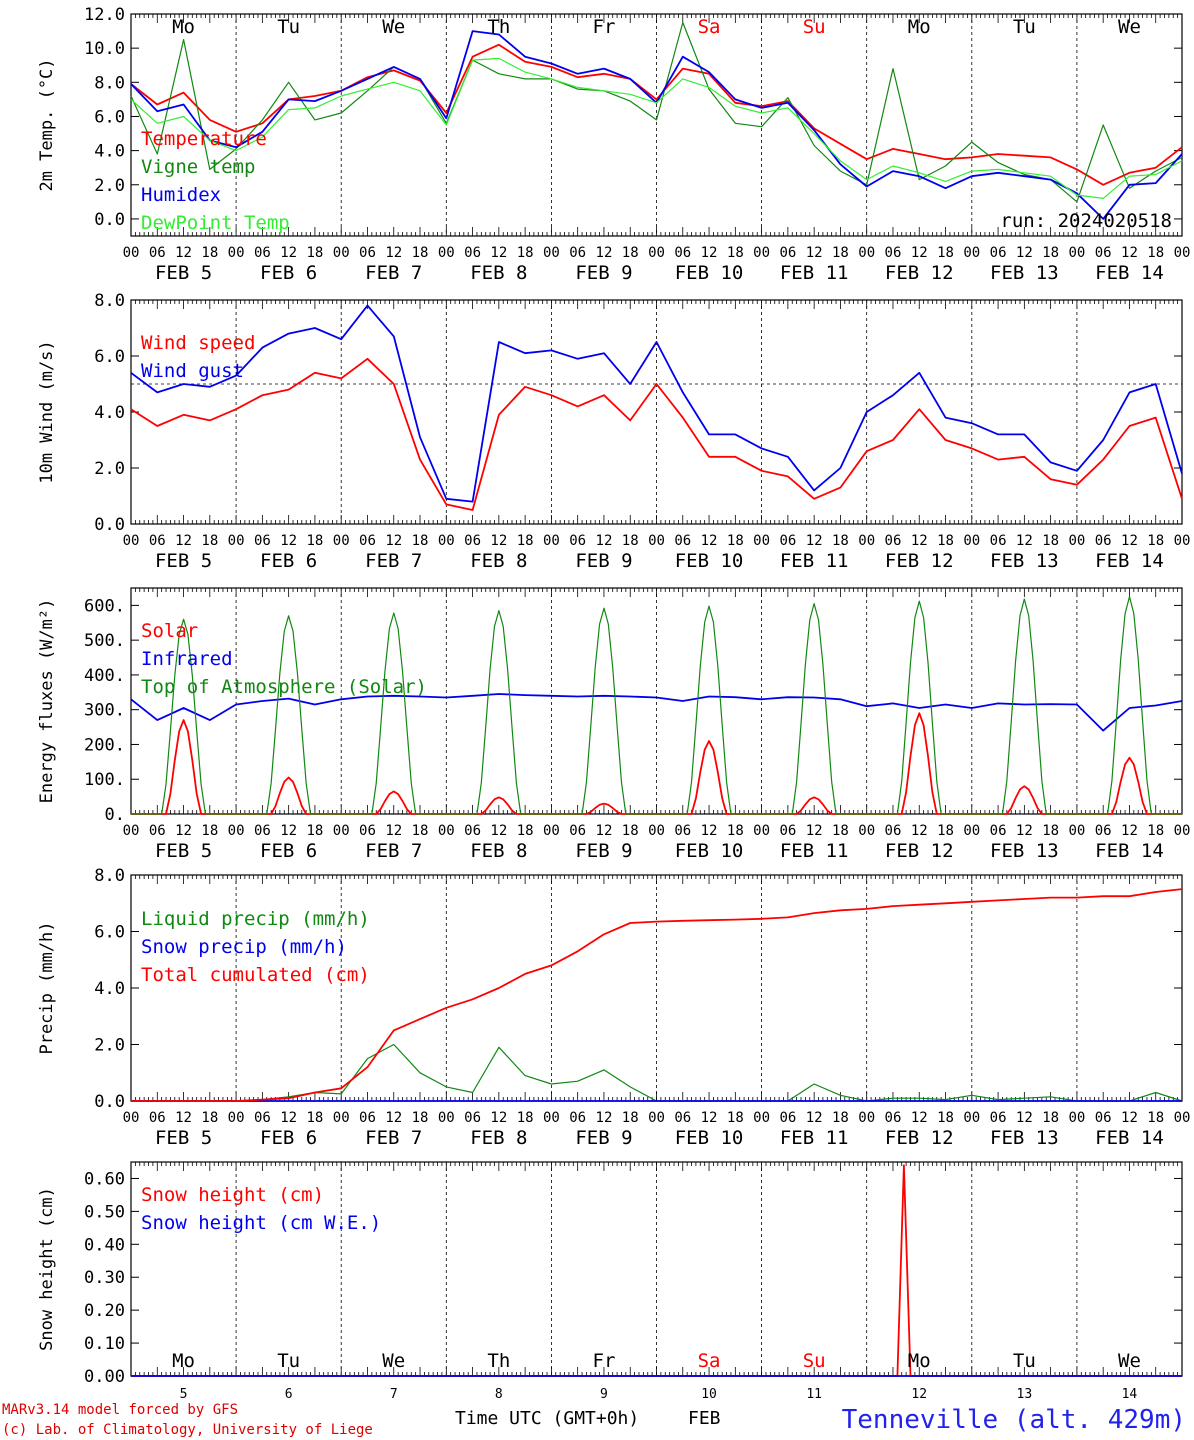 The height and width of the screenshot is (1440, 1194). Describe the element at coordinates (656, 712) in the screenshot. I see `series-line-infrared` at that location.